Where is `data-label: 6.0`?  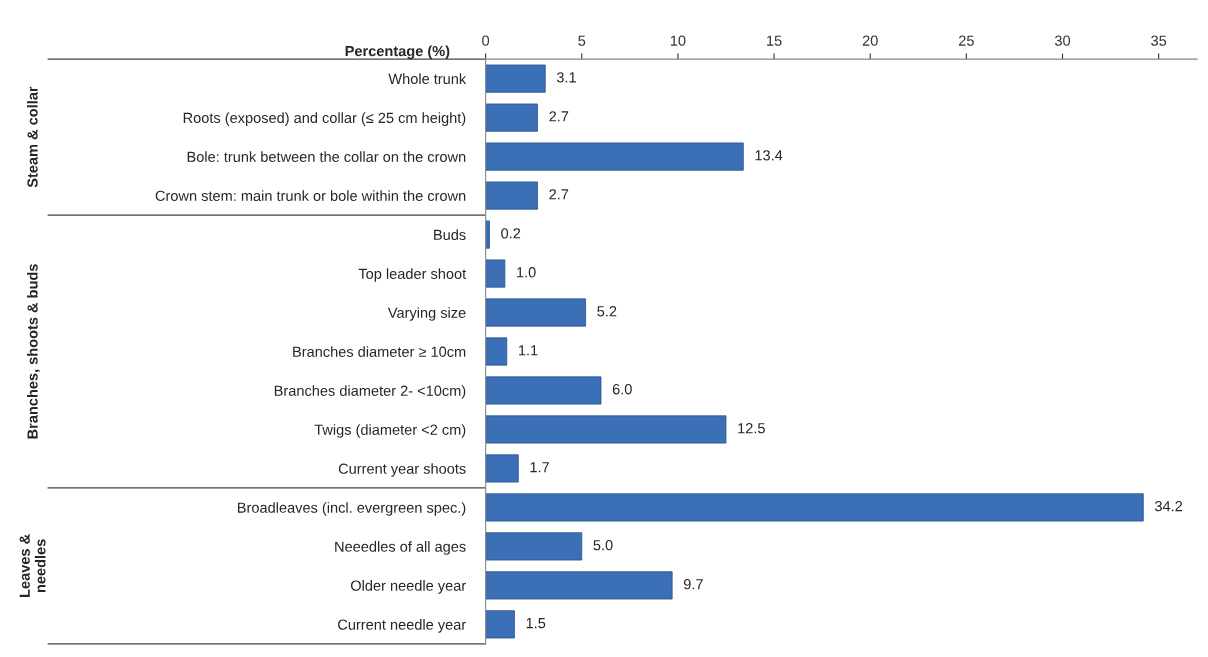
data-label: 6.0 is located at coordinates (622, 389).